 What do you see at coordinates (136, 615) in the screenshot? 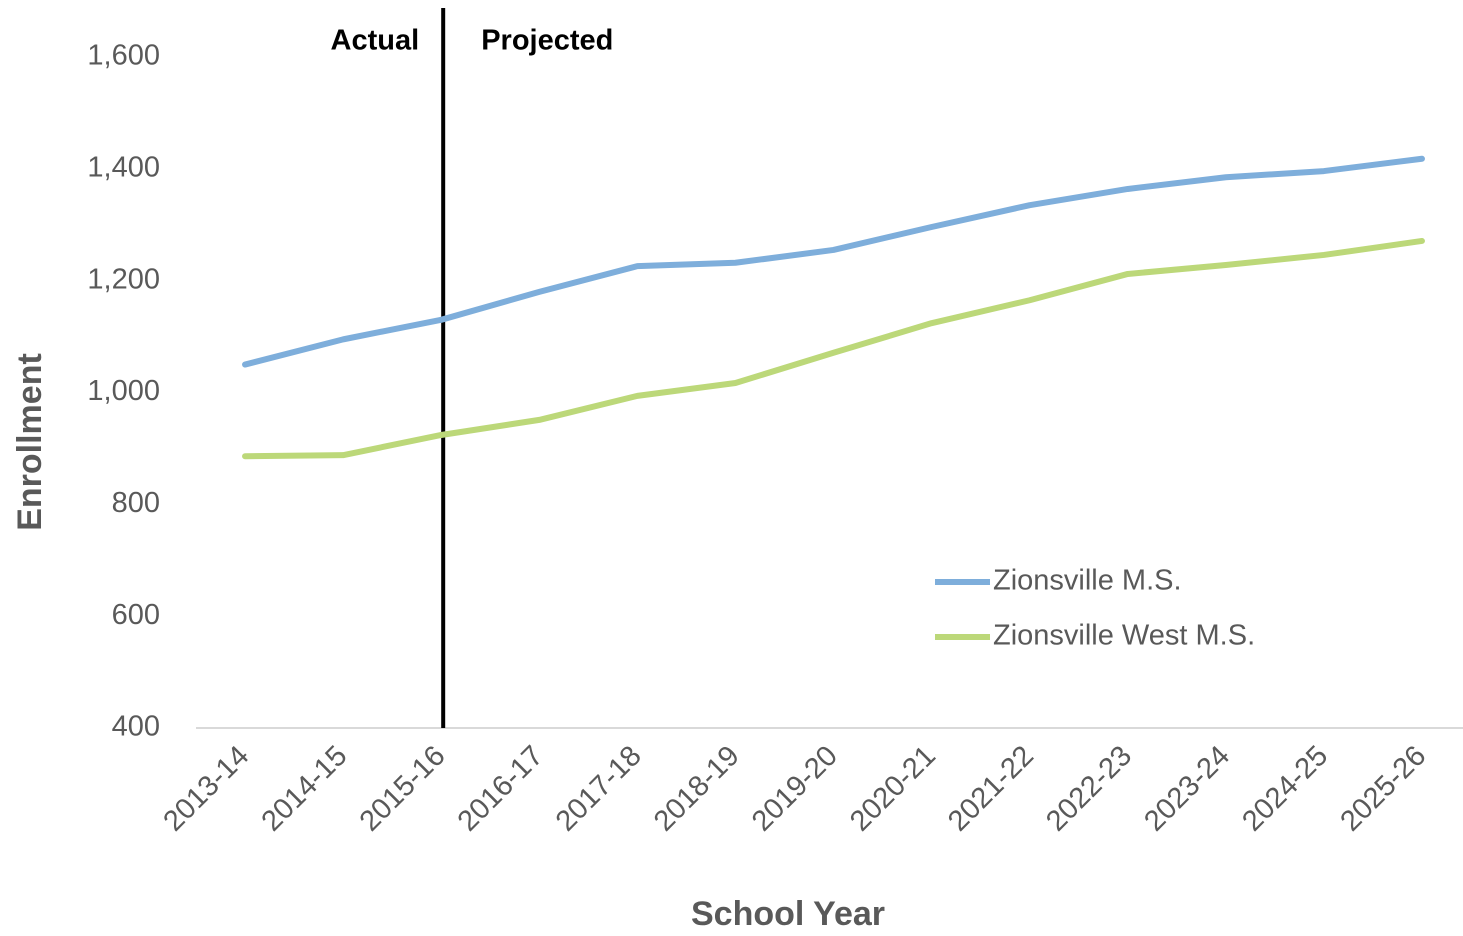
I see `y-tick-label: 600` at bounding box center [136, 615].